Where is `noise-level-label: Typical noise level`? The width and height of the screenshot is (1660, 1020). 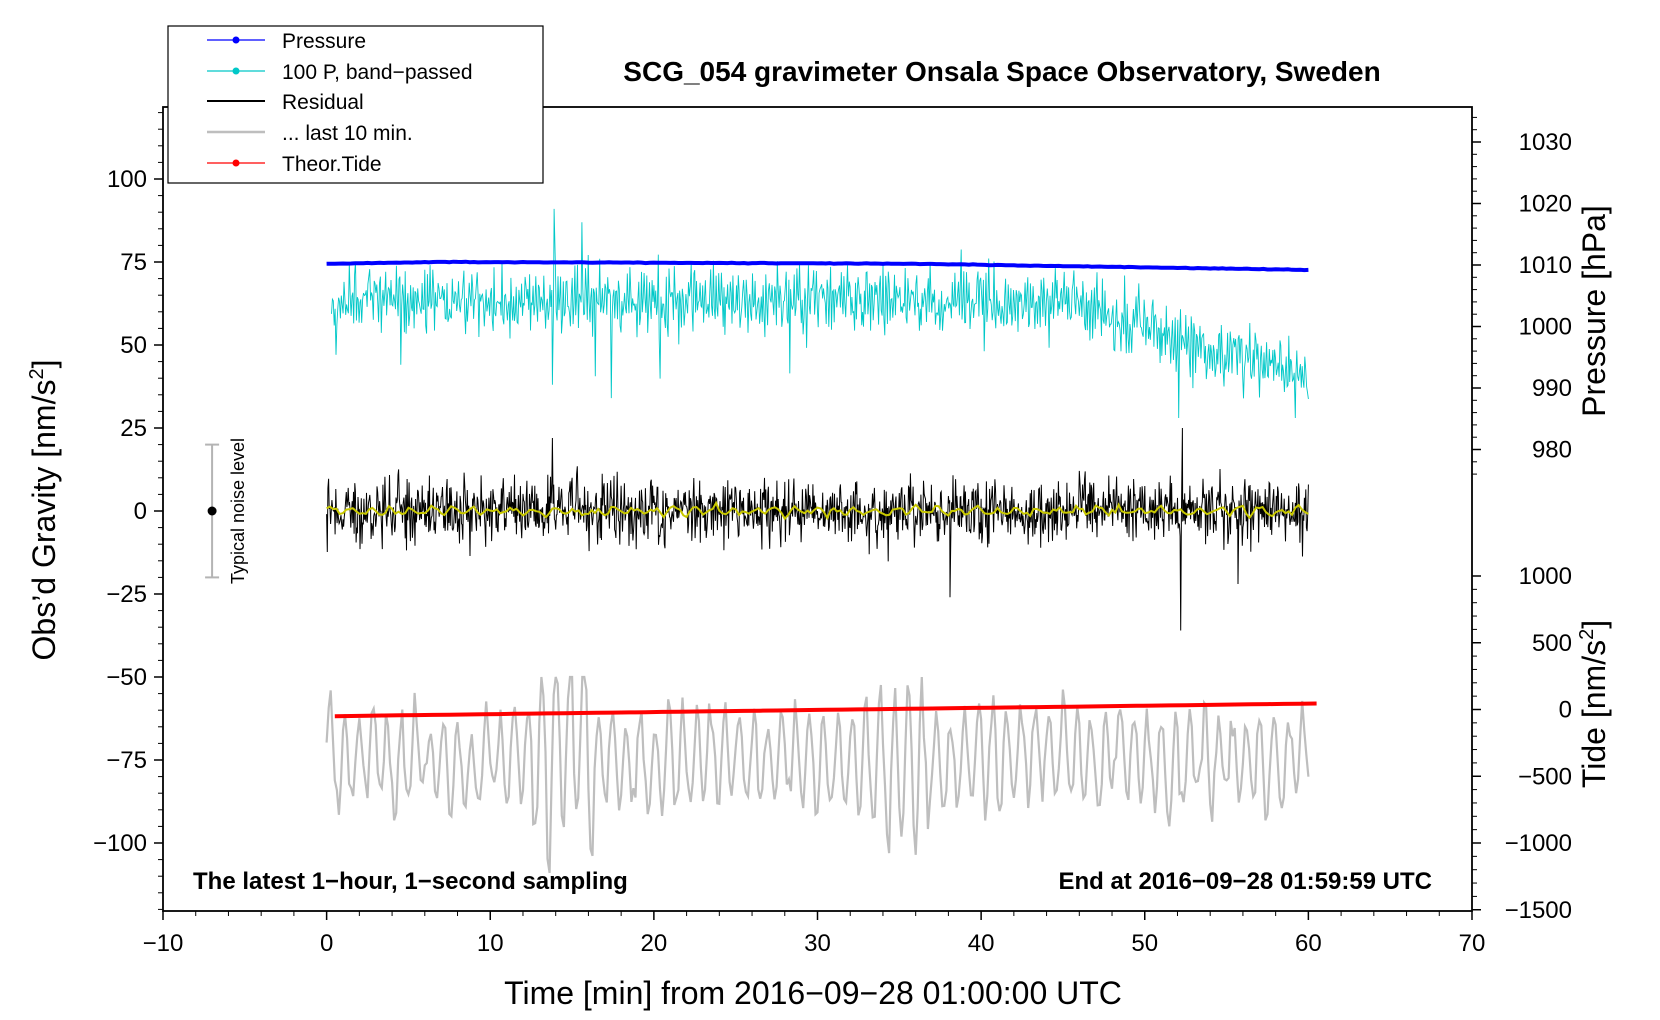
noise-level-label: Typical noise level is located at coordinates (238, 511).